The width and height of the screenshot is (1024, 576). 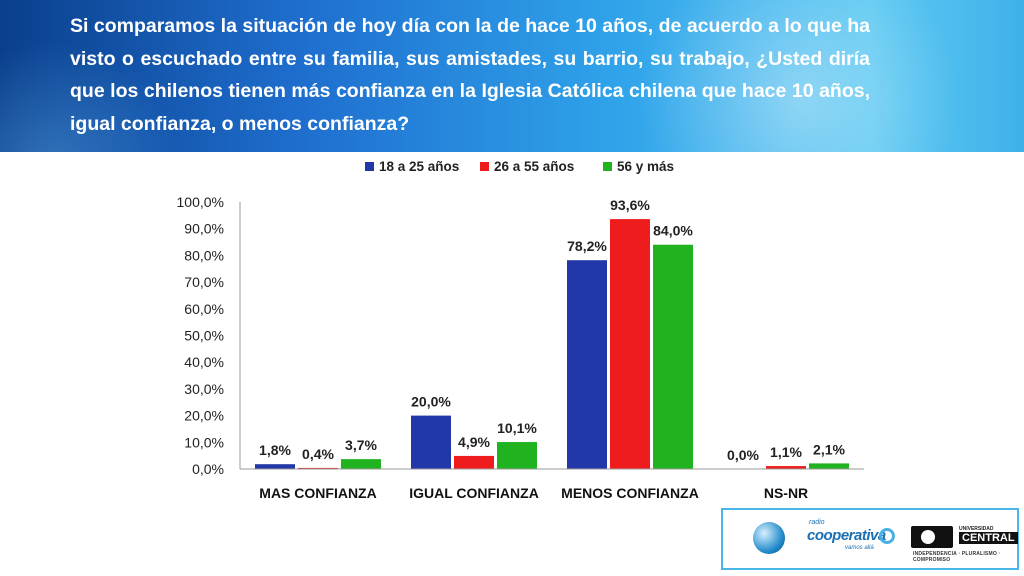 I want to click on cooperativa-small-text: radio, so click(x=817, y=522).